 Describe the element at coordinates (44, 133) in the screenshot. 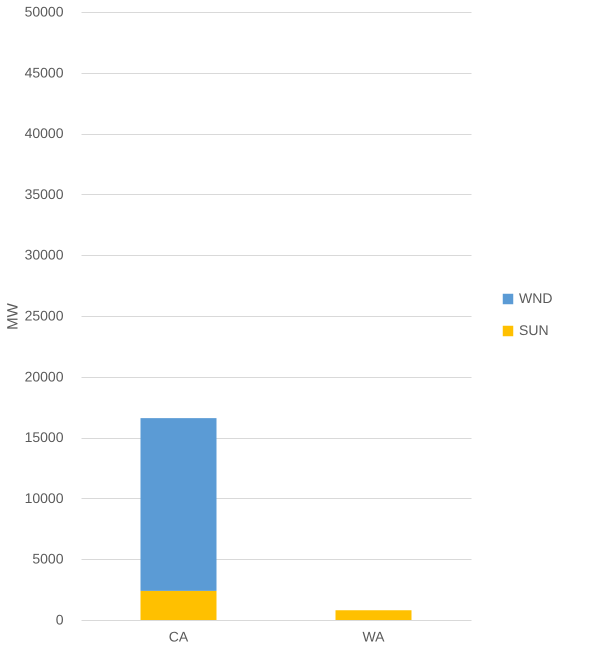

I see `y-tick-label: 40000` at that location.